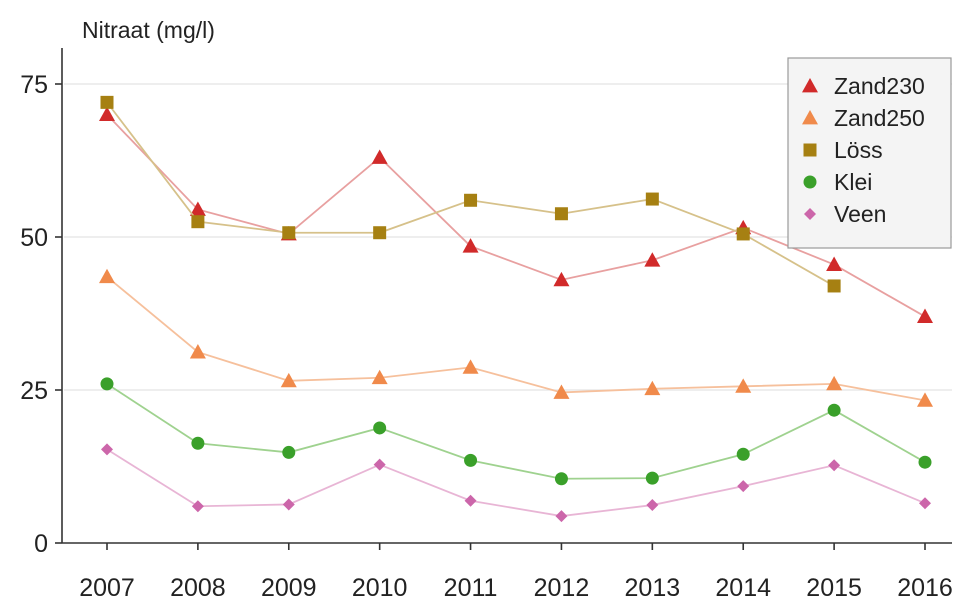 The height and width of the screenshot is (603, 957). I want to click on y-axis-title: Nitraat (mg/l), so click(148, 30).